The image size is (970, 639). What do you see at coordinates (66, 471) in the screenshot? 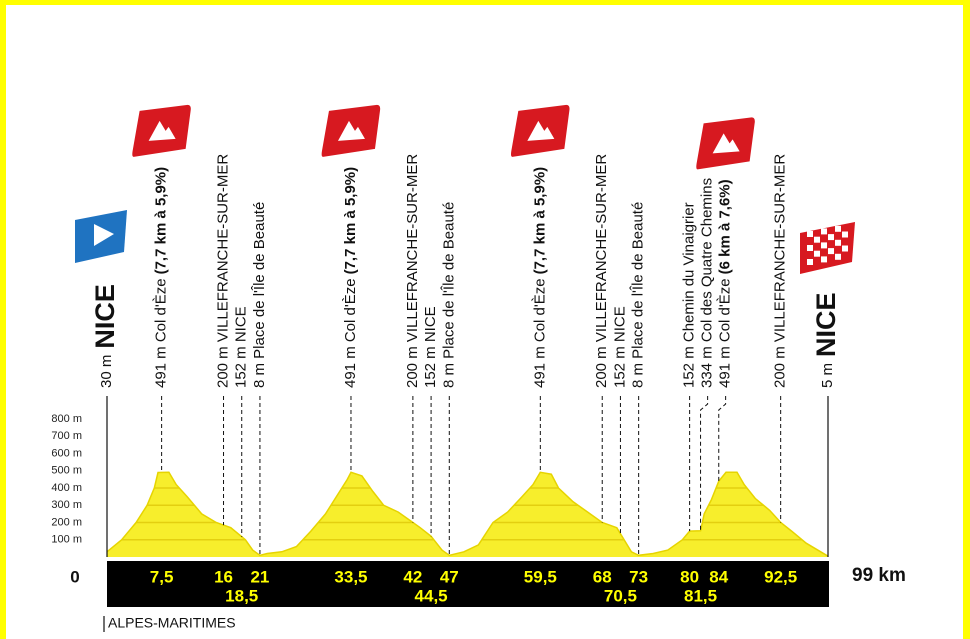
I see `y-tick-label: 500 m` at bounding box center [66, 471].